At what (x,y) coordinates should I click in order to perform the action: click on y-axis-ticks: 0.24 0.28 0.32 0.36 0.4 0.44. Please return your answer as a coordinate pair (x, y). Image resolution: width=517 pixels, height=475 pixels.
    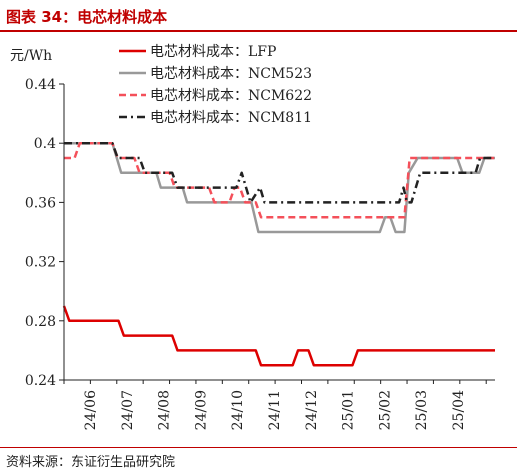
    Looking at the image, I should click on (44, 233).